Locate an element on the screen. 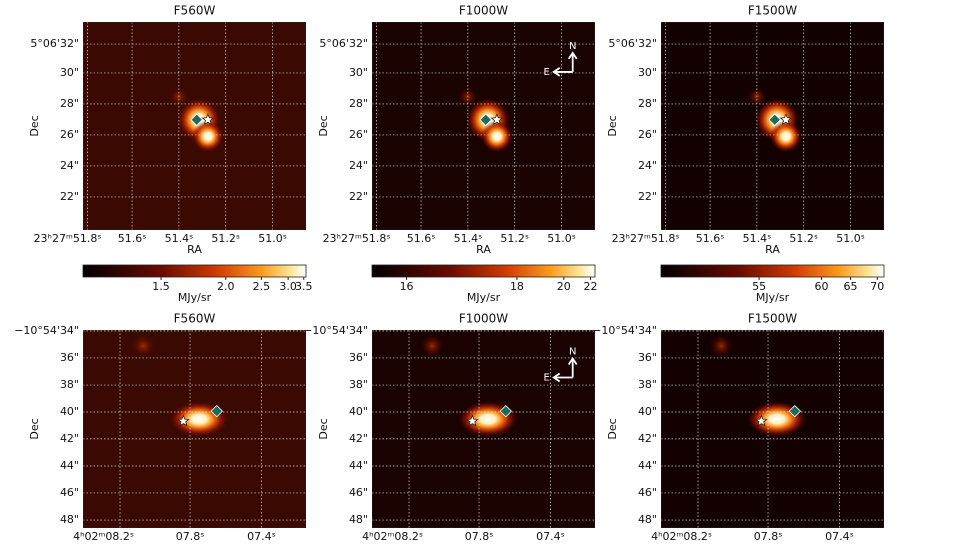  colorbar-tick-label: 3.0 is located at coordinates (288, 286).